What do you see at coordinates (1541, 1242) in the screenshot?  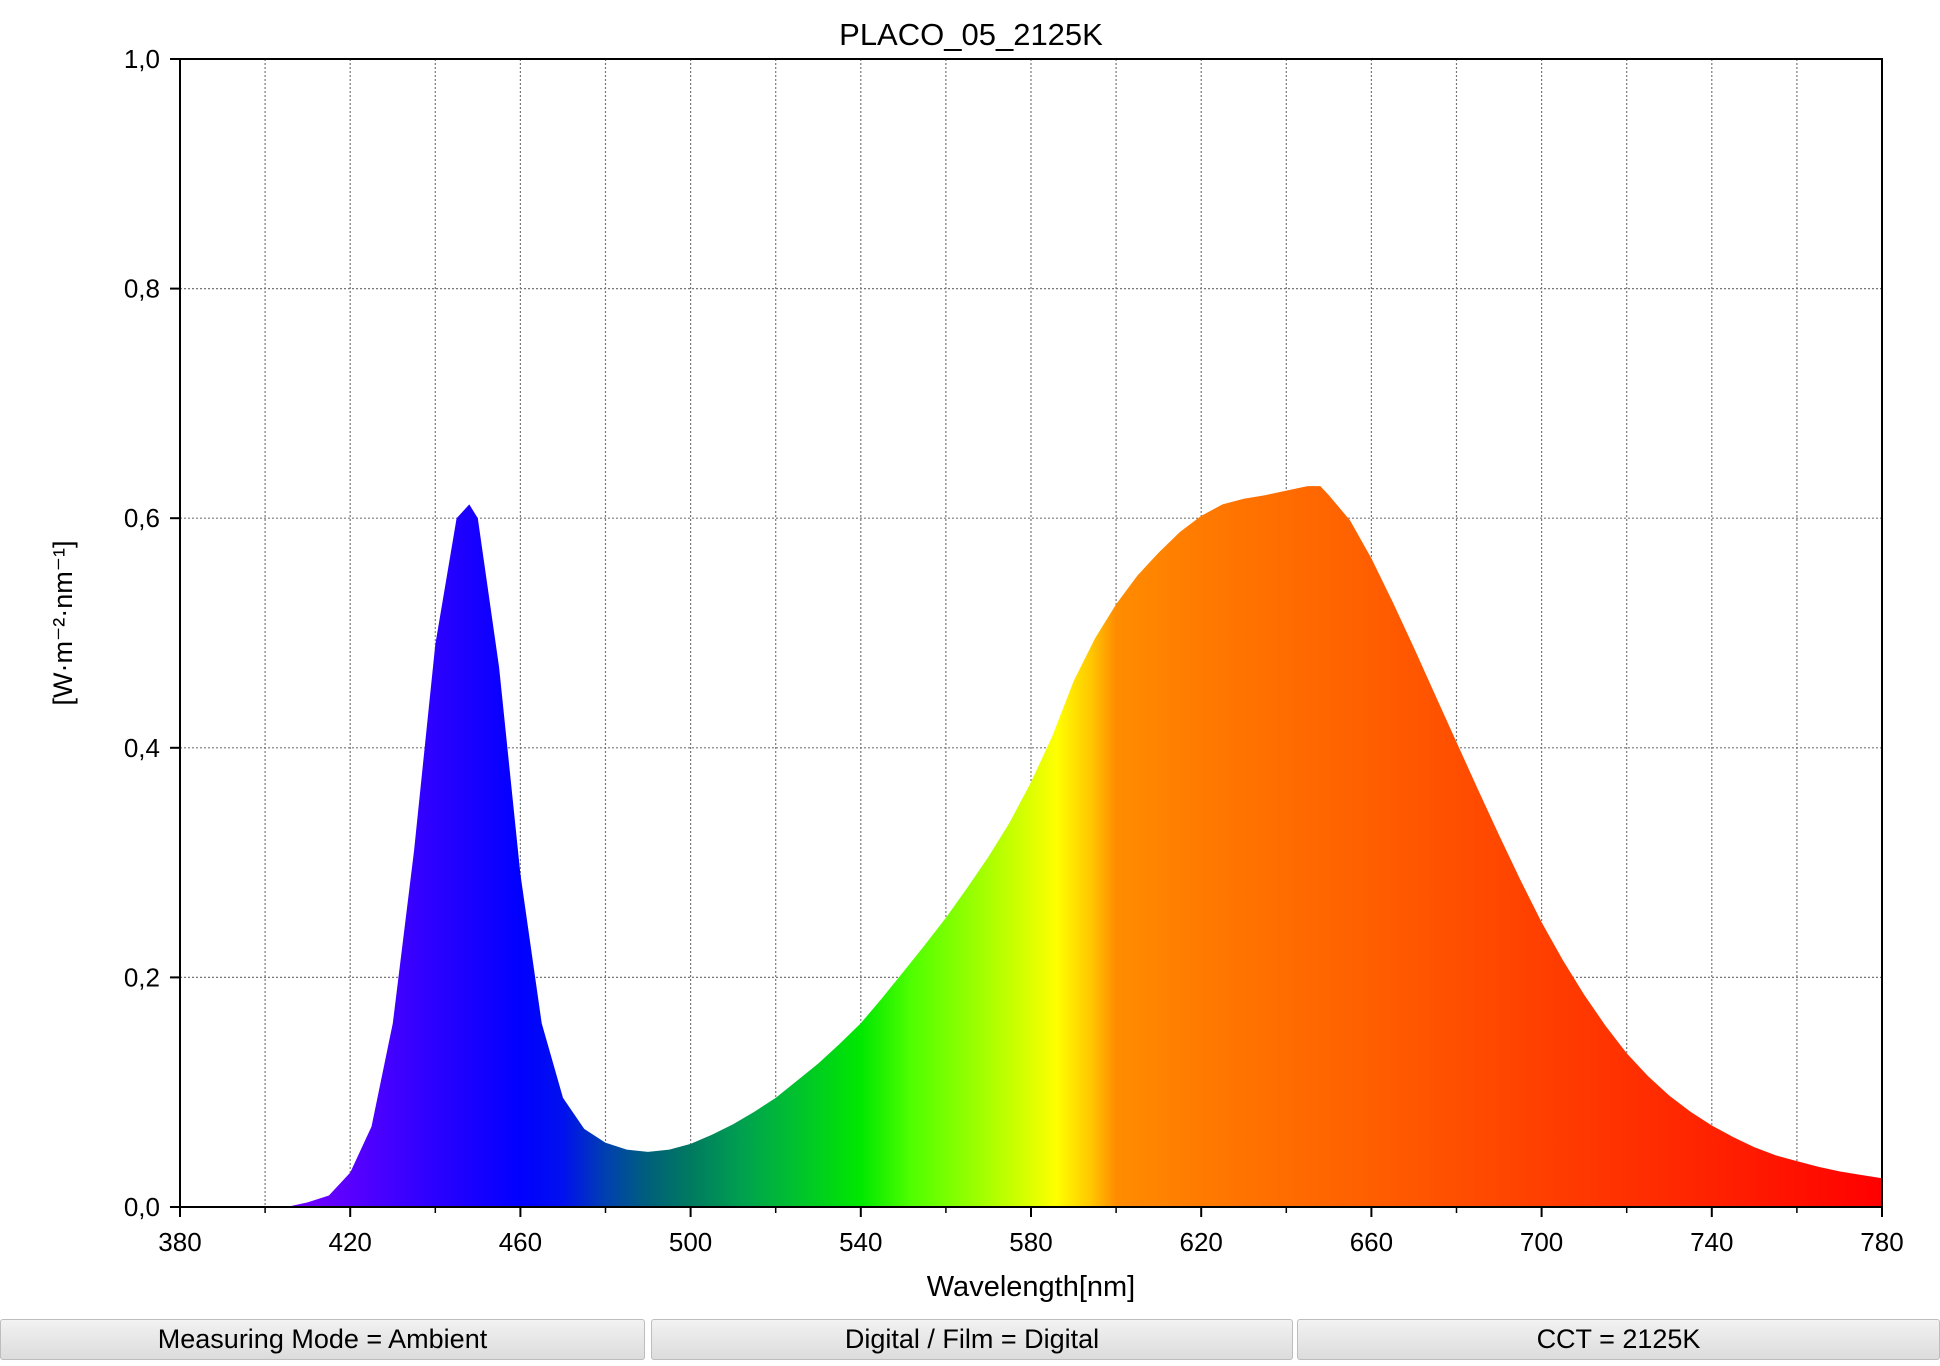 I see `x-tick-label: 700` at bounding box center [1541, 1242].